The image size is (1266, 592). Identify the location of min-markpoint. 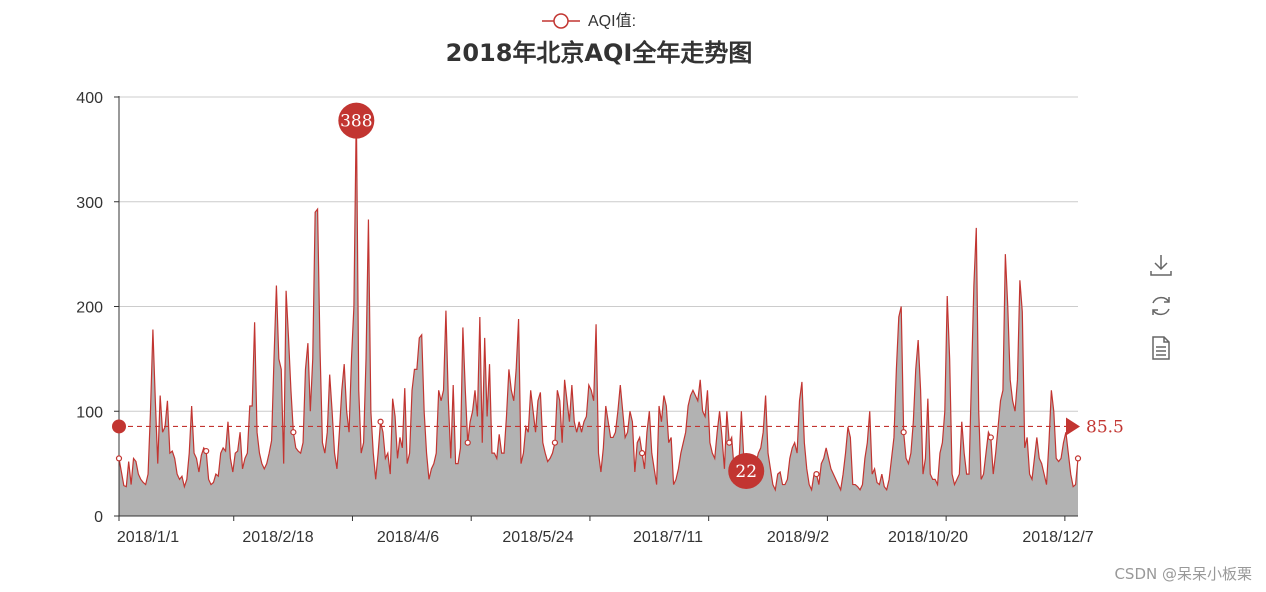
(746, 470).